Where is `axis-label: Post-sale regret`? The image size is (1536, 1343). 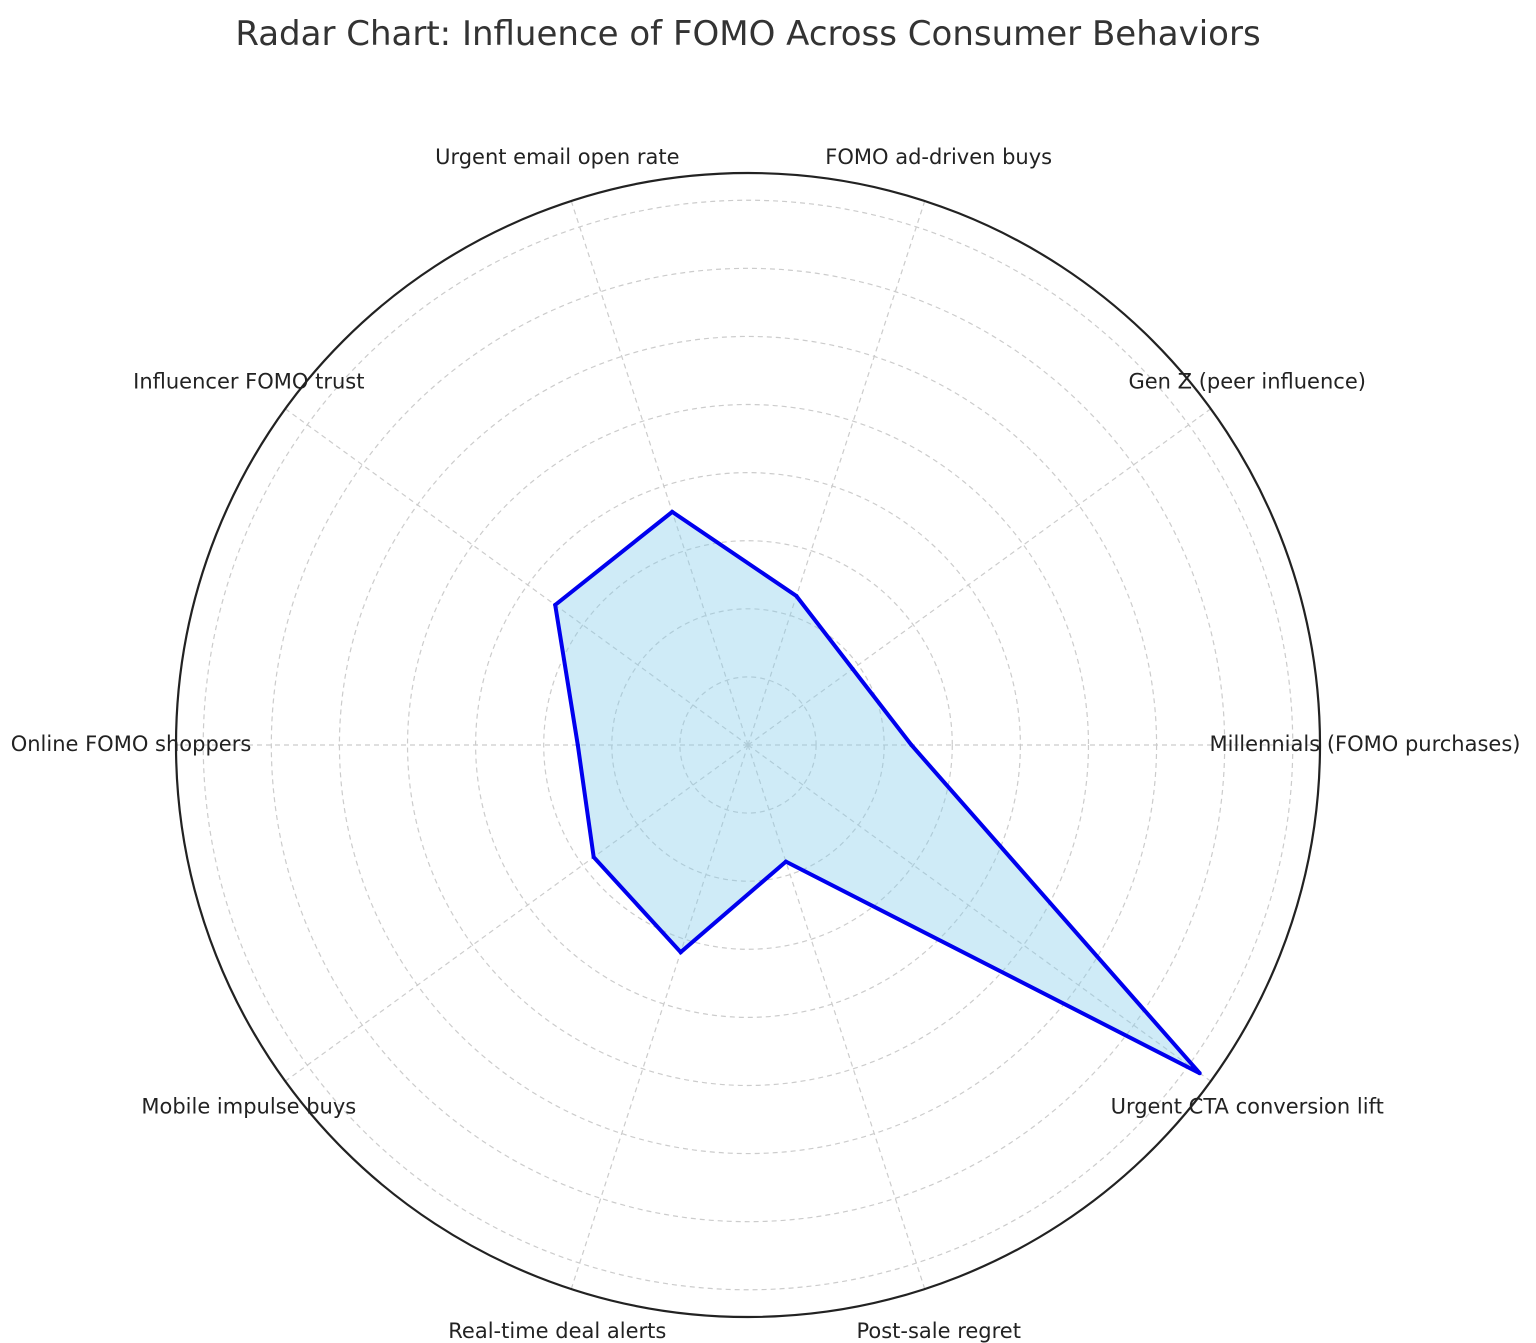 axis-label: Post-sale regret is located at coordinates (938, 1331).